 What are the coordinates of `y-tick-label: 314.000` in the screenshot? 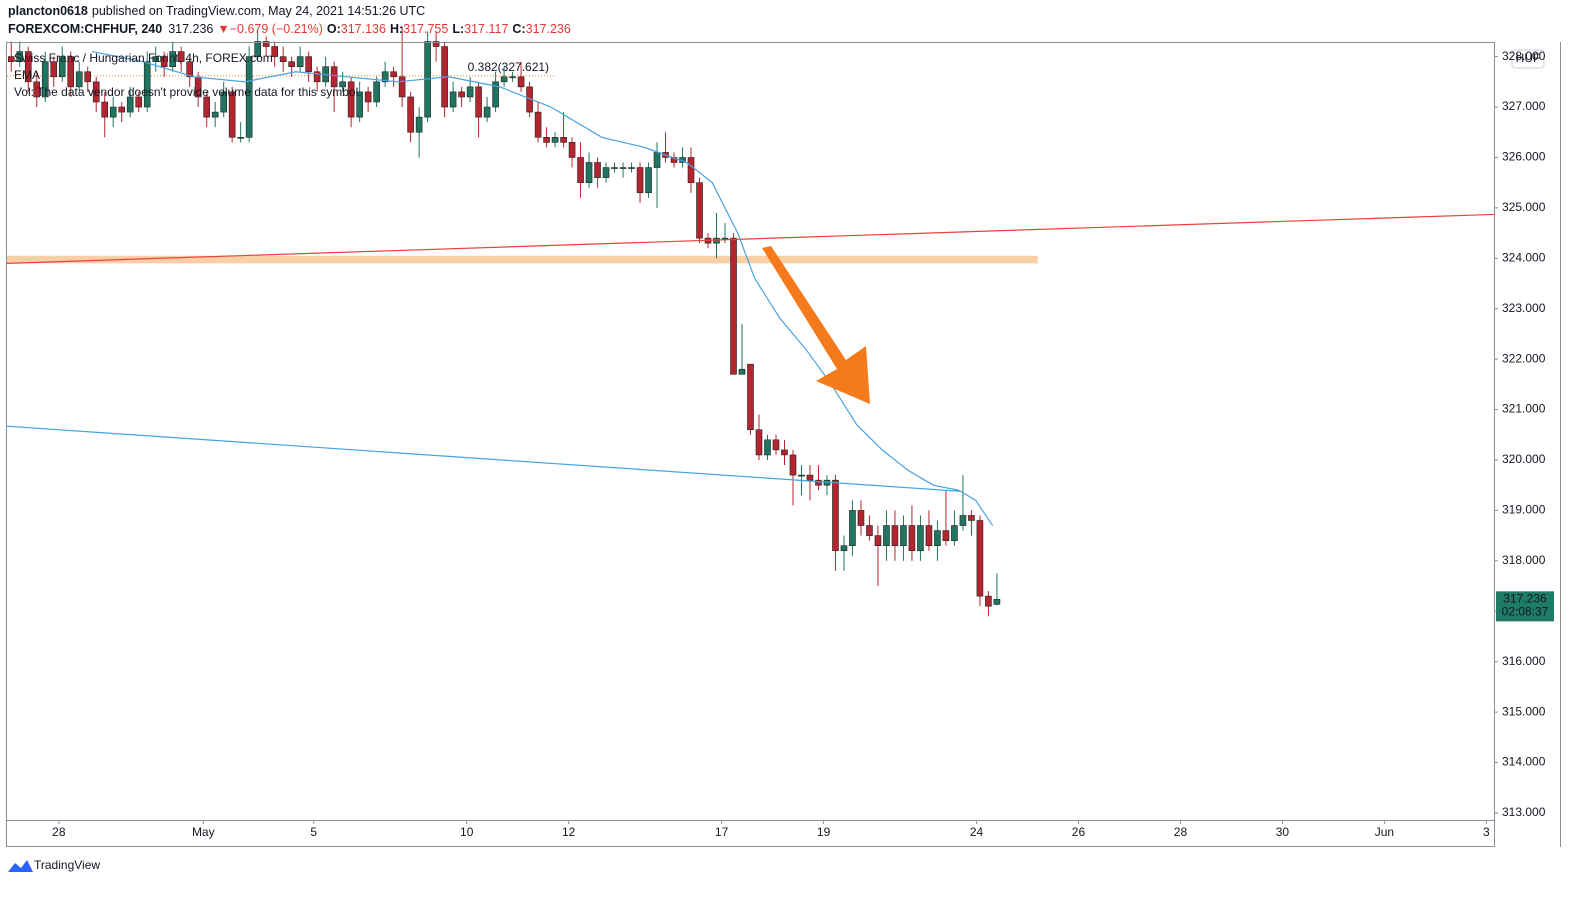 It's located at (1524, 762).